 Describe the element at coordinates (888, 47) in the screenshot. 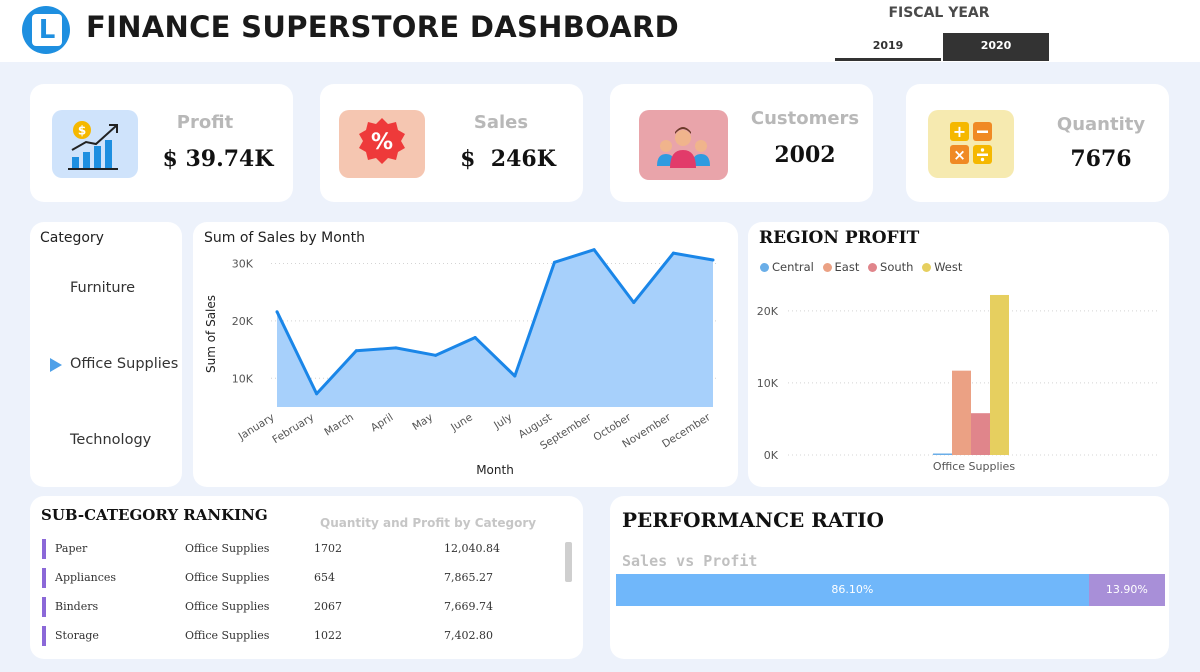

I see `fiscal-year-2019-button: 2019` at that location.